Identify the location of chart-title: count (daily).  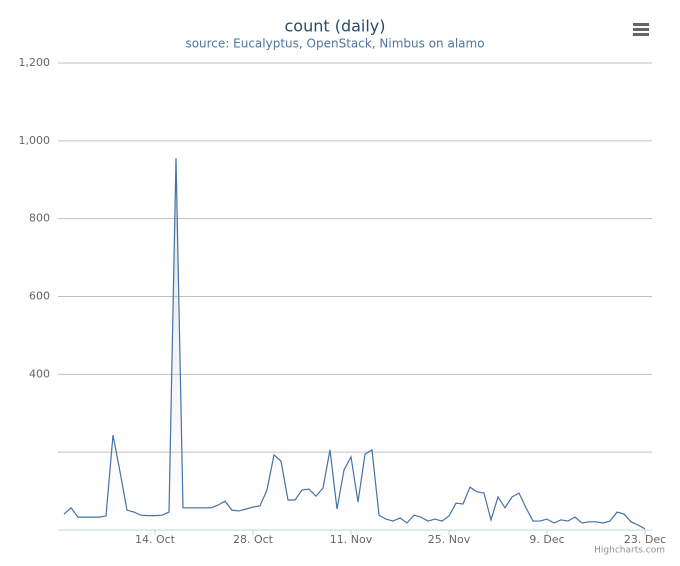
(334, 26).